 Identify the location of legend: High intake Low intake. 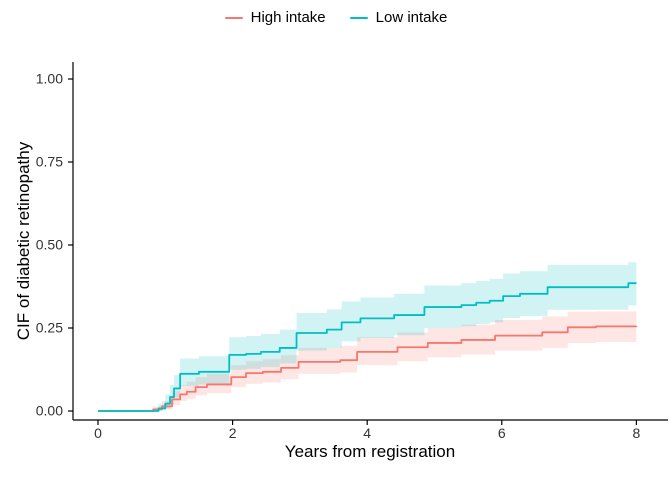
(336, 17).